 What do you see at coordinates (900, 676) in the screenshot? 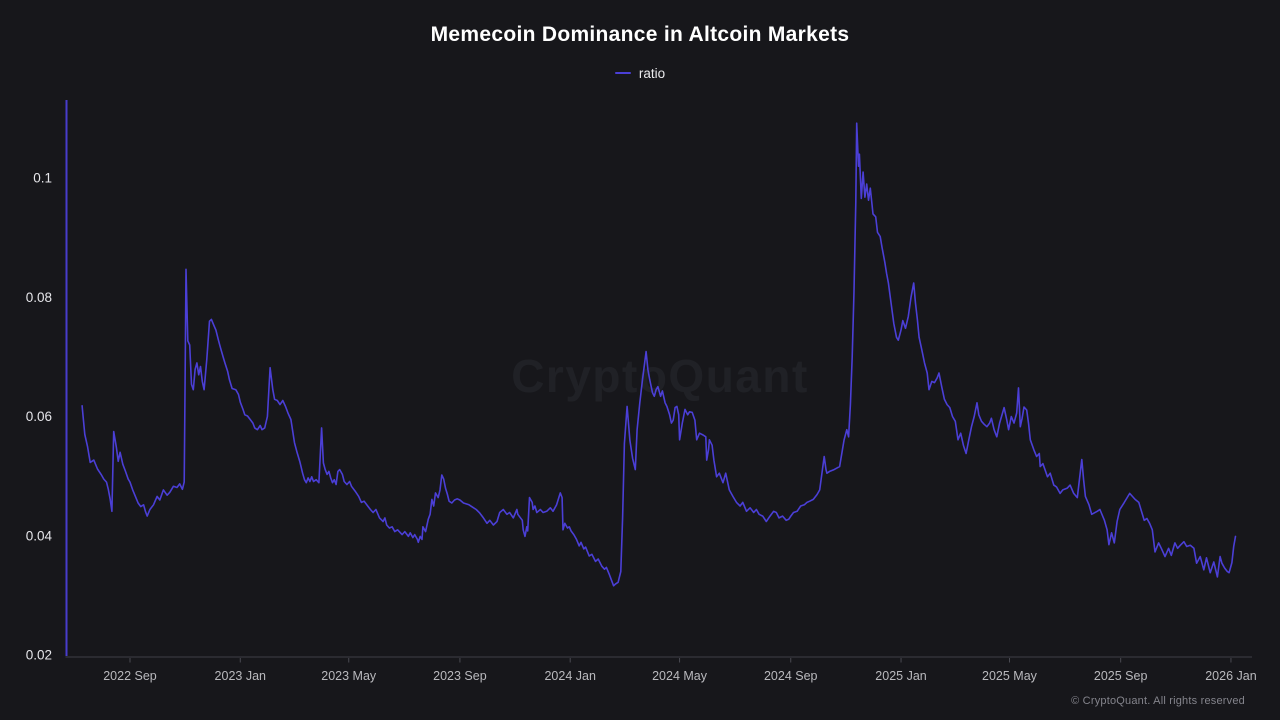
I see `x-tick-label: 2025 Jan` at bounding box center [900, 676].